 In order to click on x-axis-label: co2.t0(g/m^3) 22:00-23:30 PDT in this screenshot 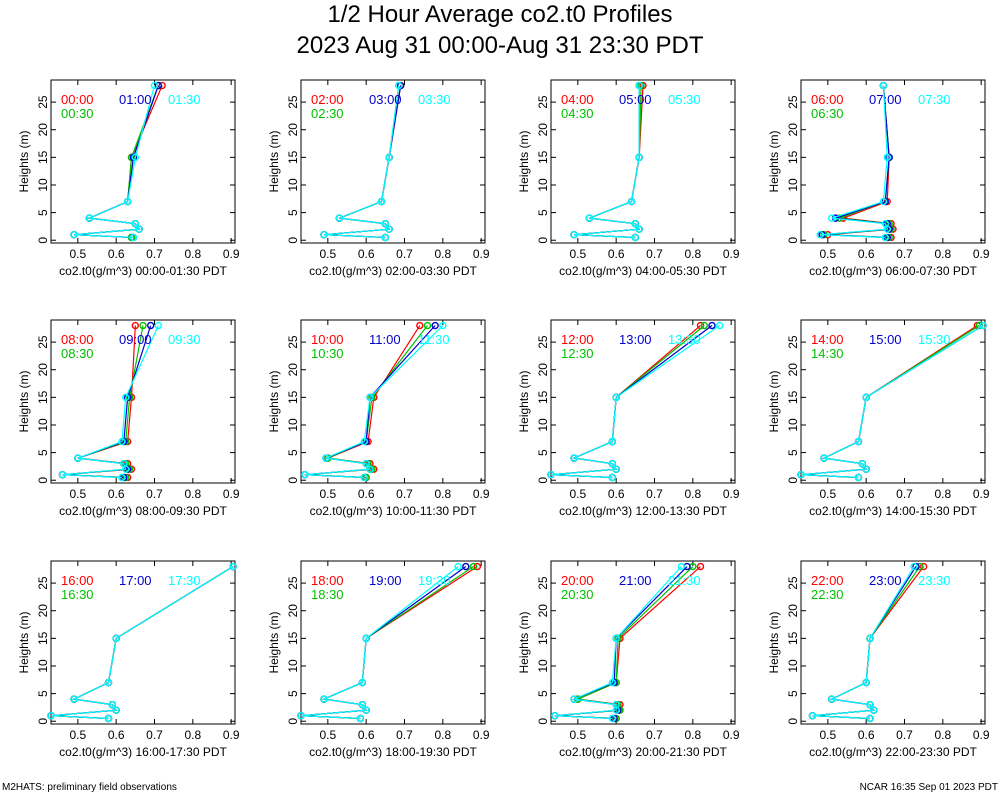, I will do `click(893, 752)`.